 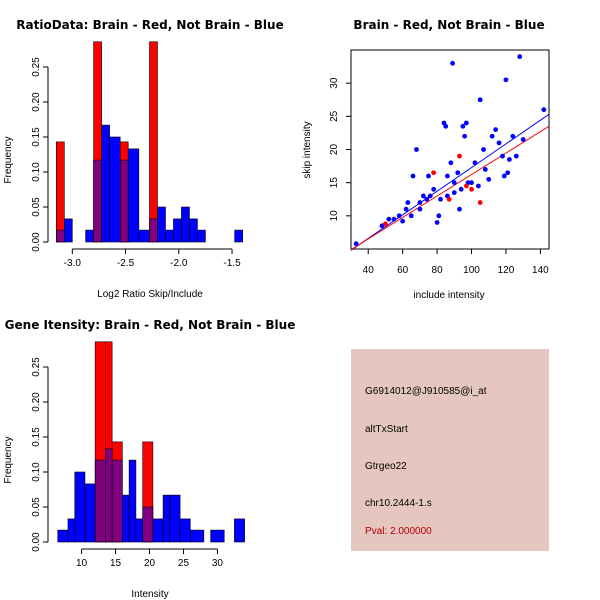 I want to click on gene-hist-axes: 0.00 0.05 0.10 0.15 0.20 0.25 10 15 20 25 30, so click(x=127, y=463).